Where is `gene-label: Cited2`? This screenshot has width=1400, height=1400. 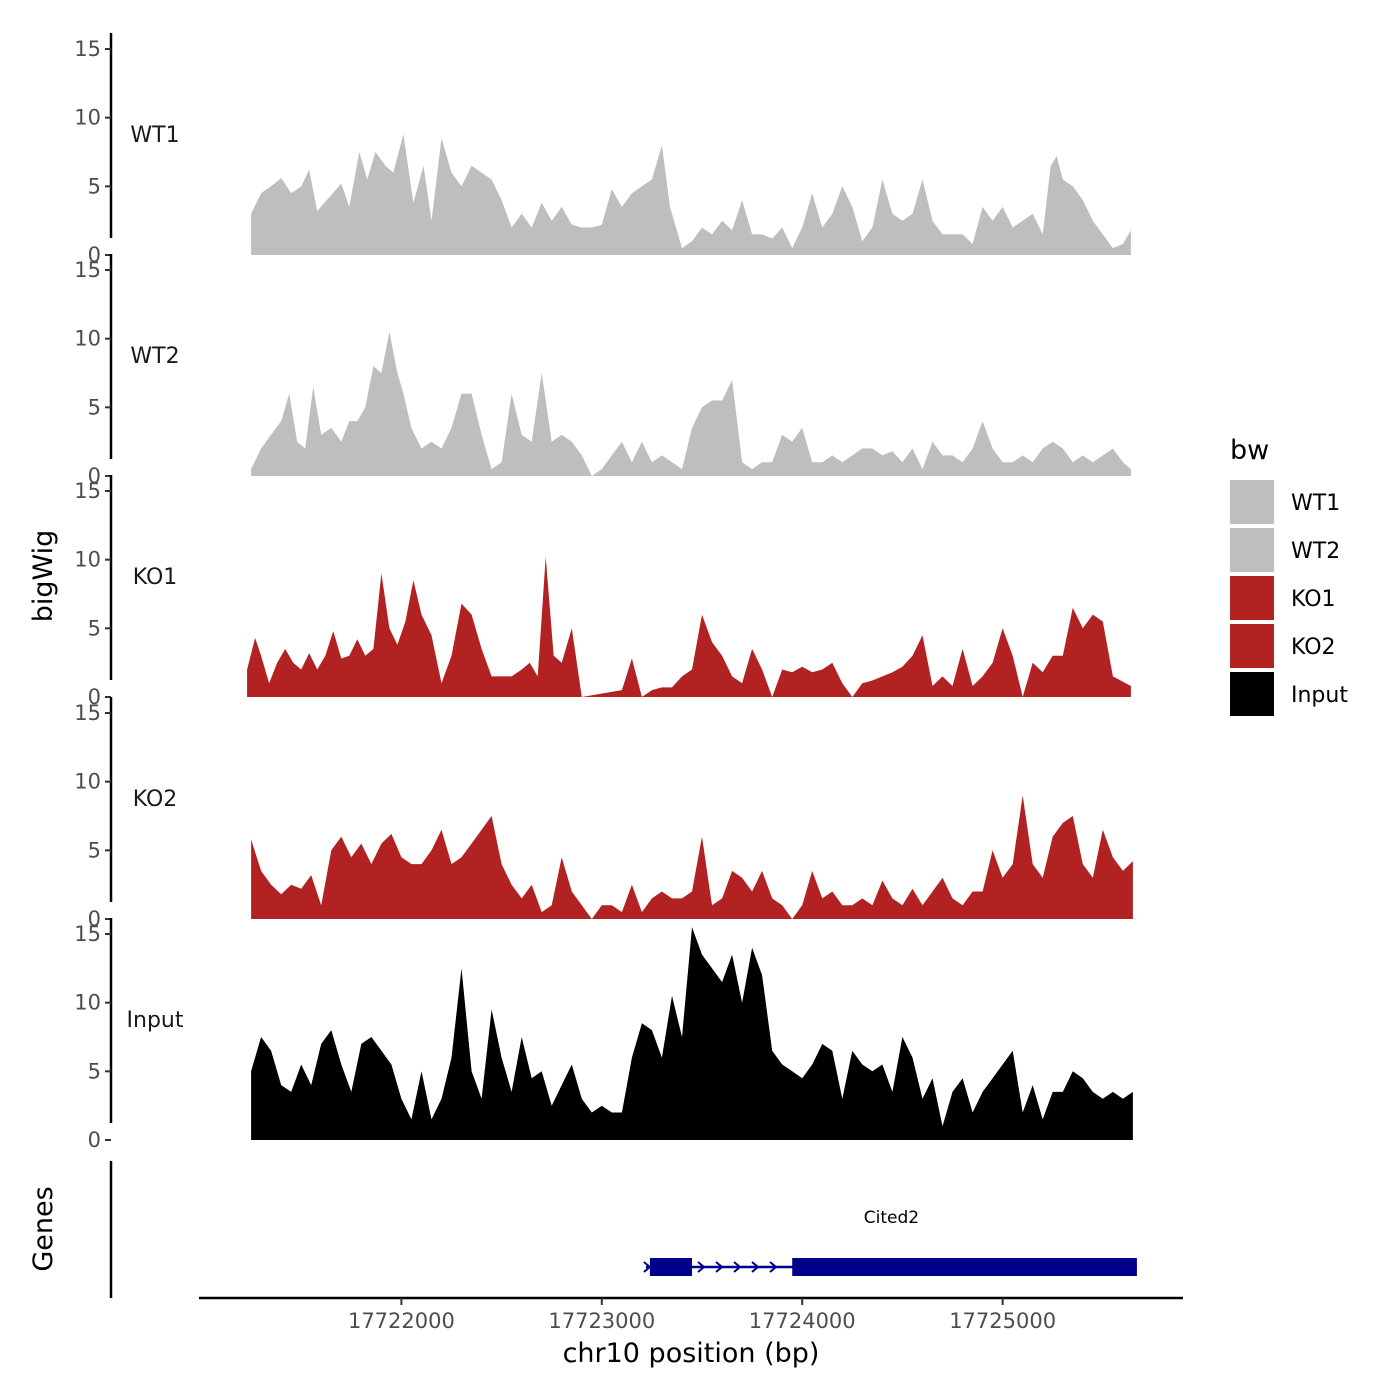 gene-label: Cited2 is located at coordinates (891, 1218).